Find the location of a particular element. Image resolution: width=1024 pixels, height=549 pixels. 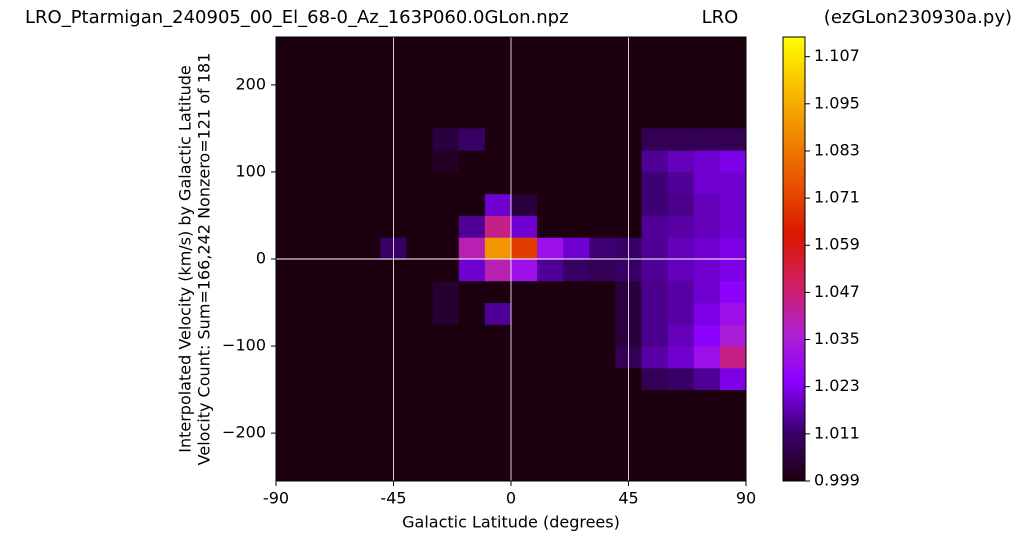

y-tick-label: 100 is located at coordinates (250, 170).